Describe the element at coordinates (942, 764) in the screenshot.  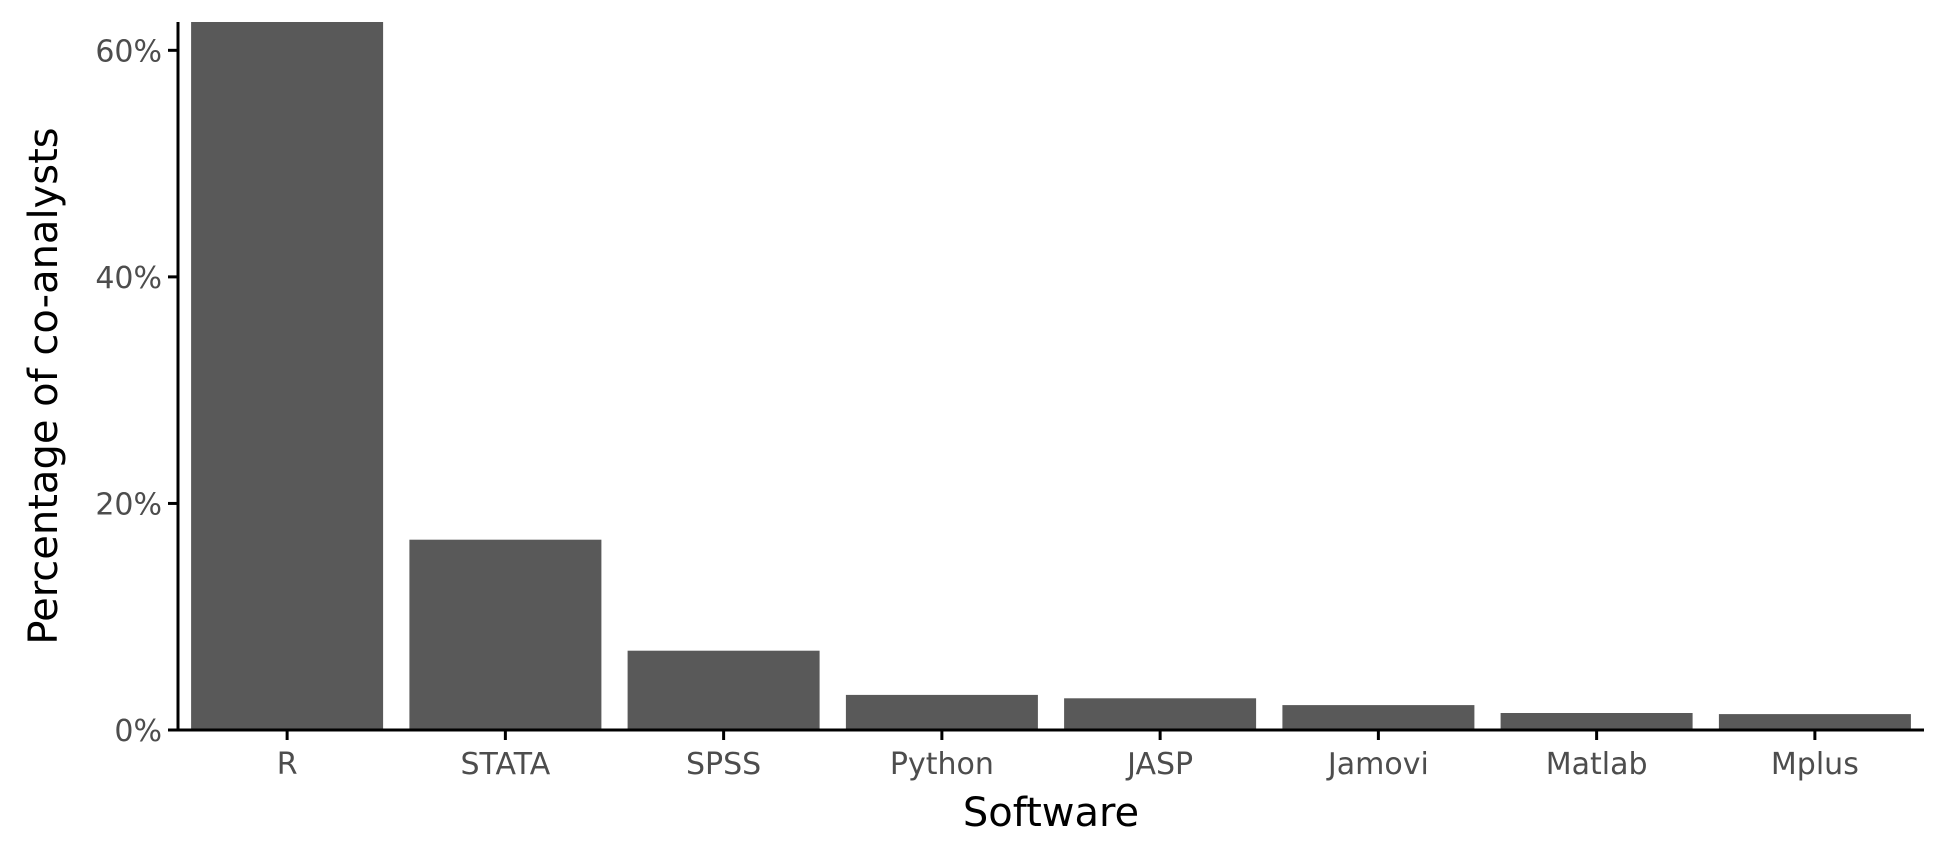
I see `x-tick-label: Python` at that location.